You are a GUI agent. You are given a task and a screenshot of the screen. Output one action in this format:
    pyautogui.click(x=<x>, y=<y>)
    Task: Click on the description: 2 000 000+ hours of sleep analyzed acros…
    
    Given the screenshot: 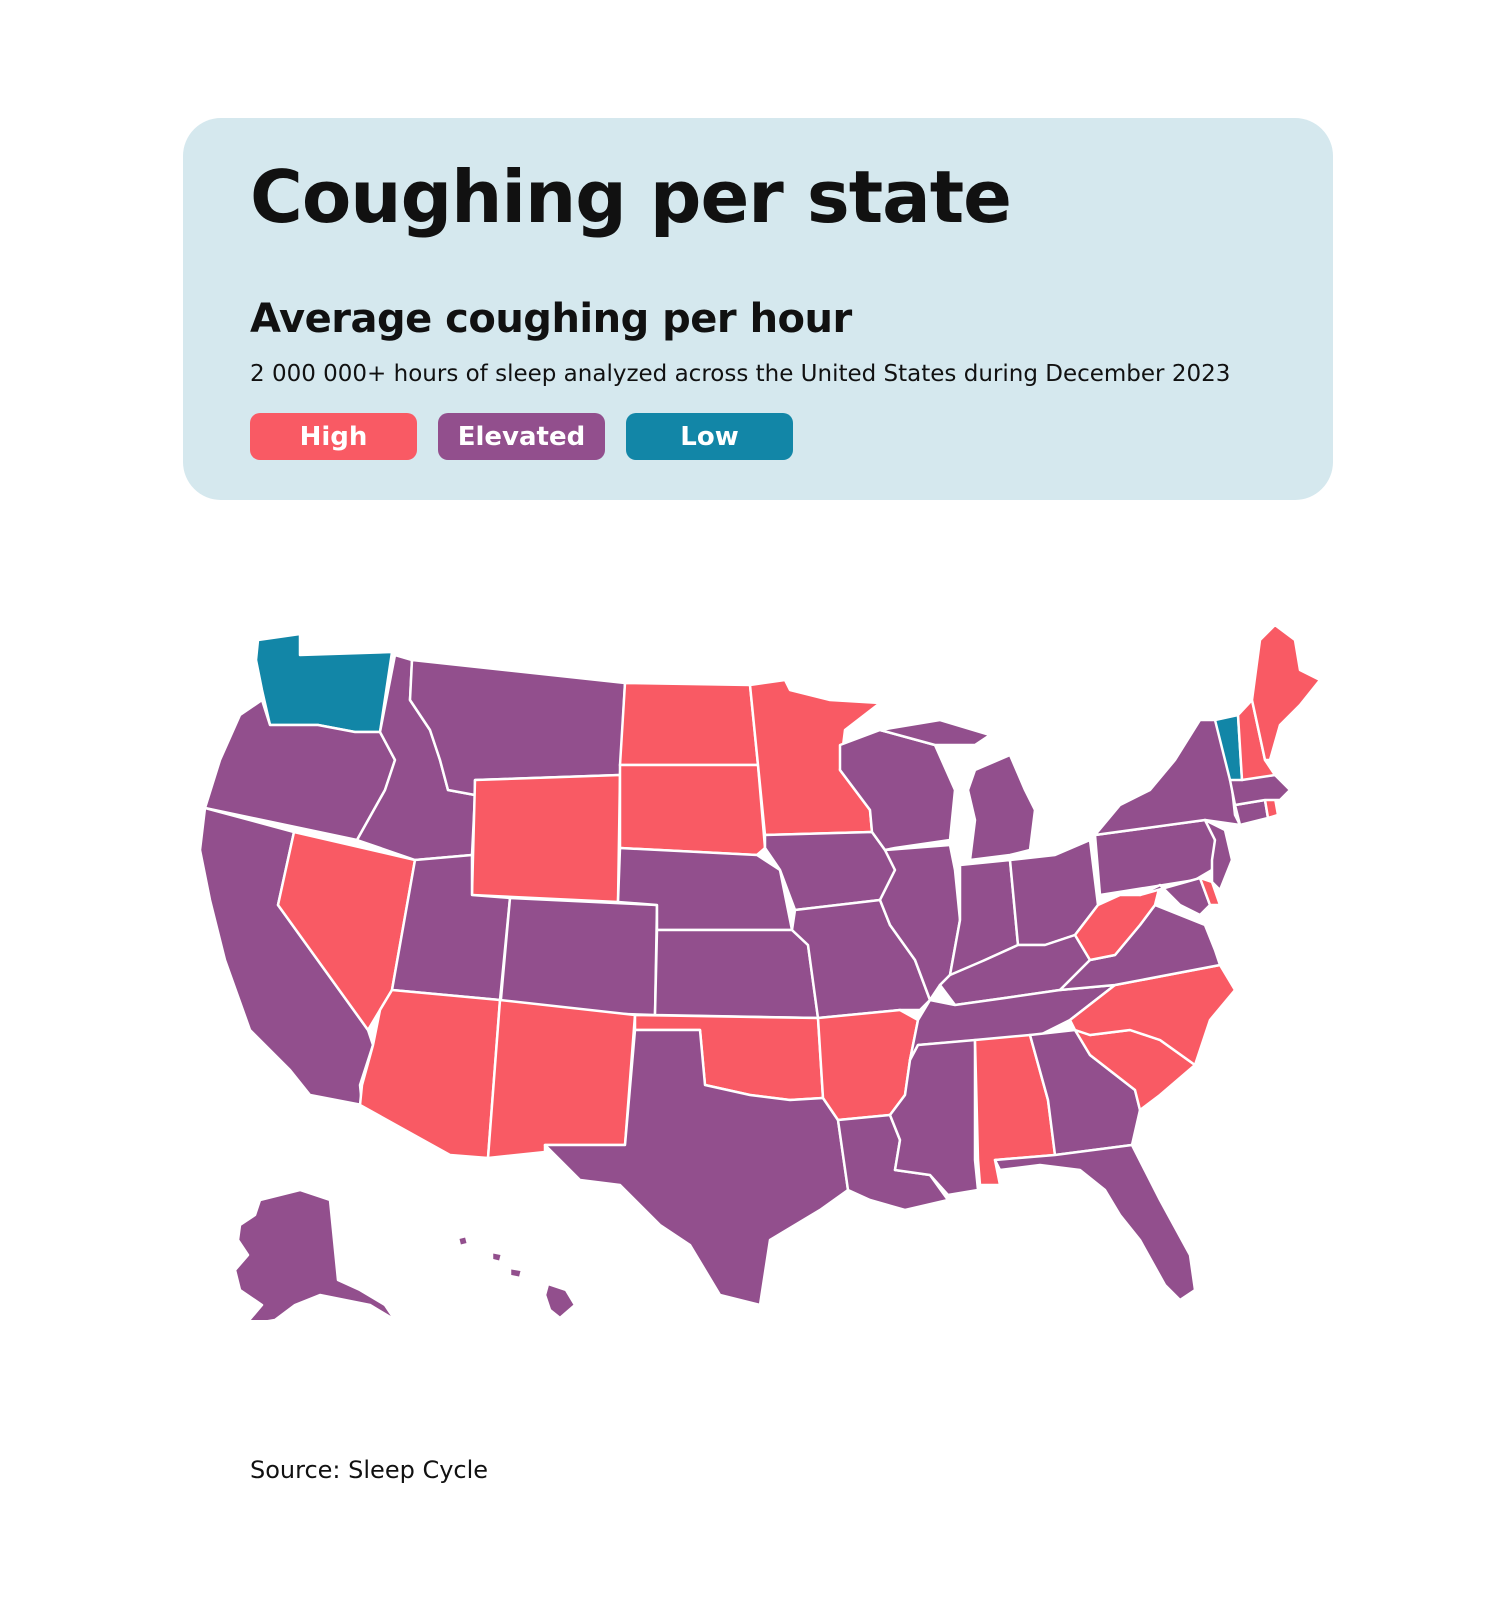 What is the action you would take?
    pyautogui.click(x=740, y=374)
    